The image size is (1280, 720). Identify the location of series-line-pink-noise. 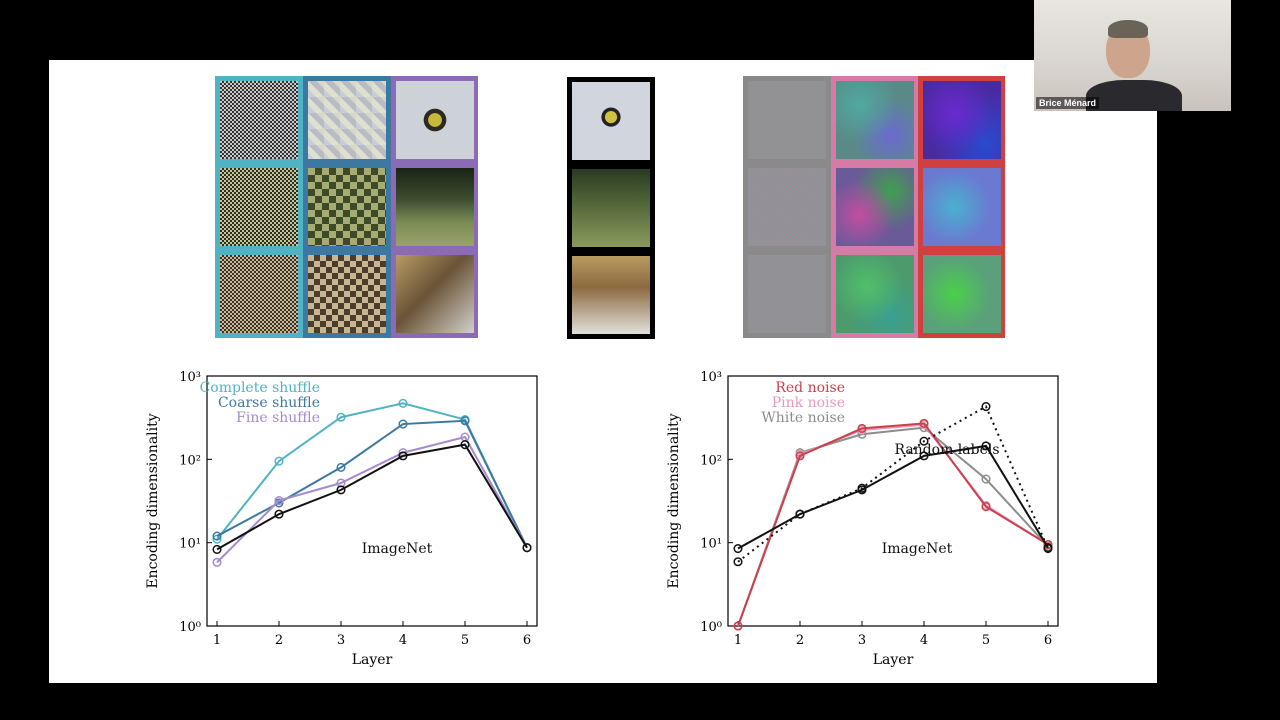
(893, 525).